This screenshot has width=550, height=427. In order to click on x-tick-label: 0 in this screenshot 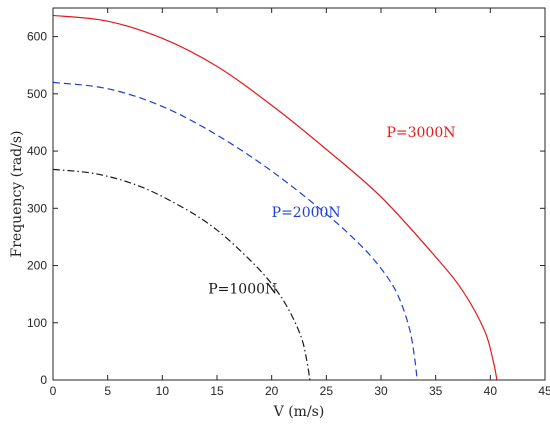, I will do `click(53, 391)`.